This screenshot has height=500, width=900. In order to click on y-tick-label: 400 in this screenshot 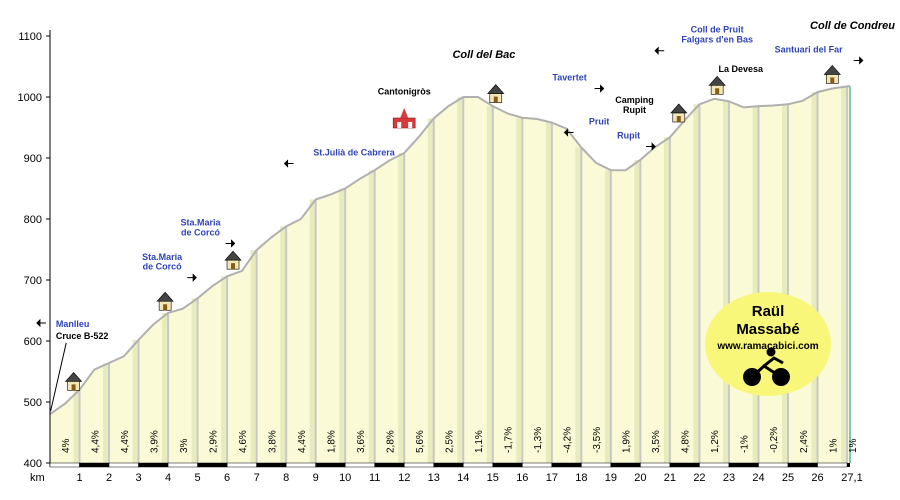, I will do `click(33, 464)`.